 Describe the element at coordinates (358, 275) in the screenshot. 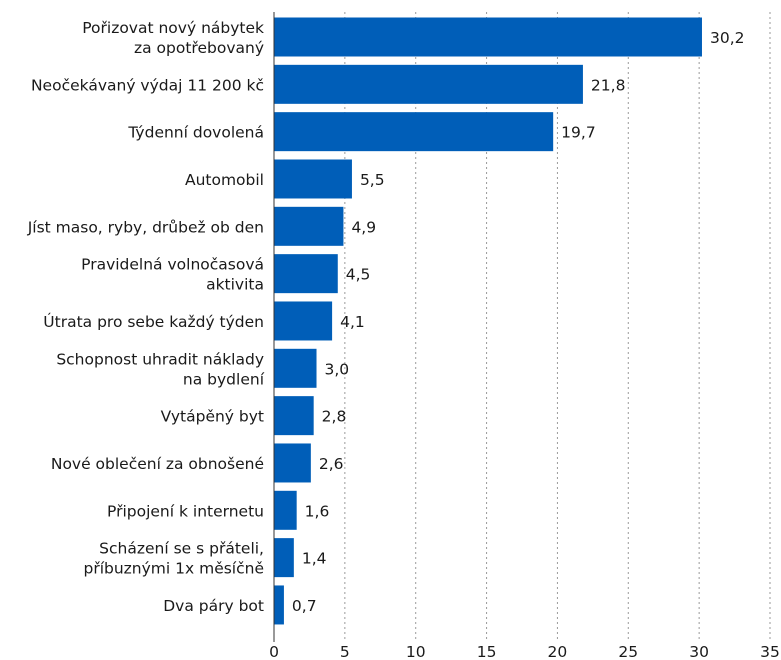

I see `data-label: 4,5` at that location.